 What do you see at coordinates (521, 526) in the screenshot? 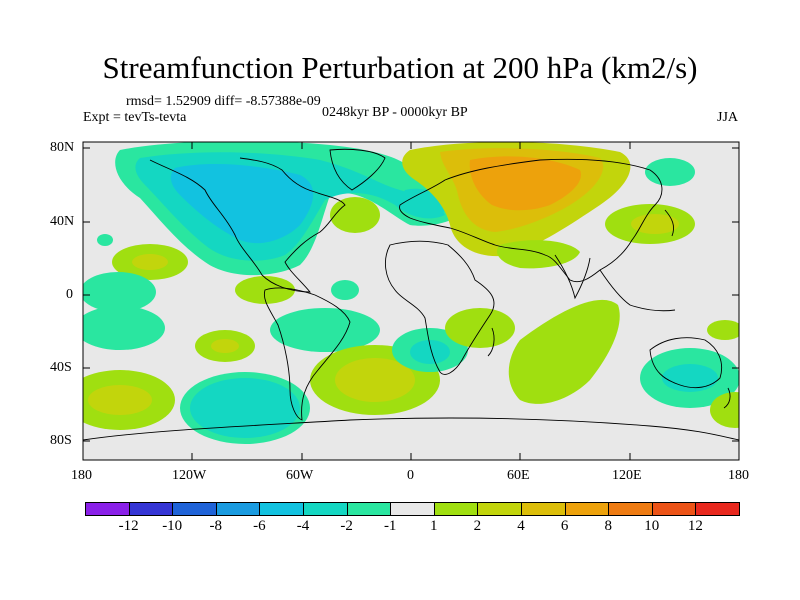
I see `colorbar-label: 4` at bounding box center [521, 526].